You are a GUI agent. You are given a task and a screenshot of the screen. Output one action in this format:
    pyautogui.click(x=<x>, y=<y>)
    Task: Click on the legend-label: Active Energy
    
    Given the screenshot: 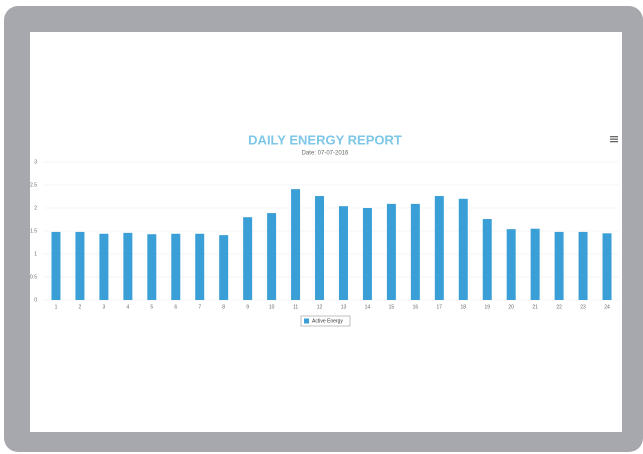 What is the action you would take?
    pyautogui.click(x=327, y=321)
    